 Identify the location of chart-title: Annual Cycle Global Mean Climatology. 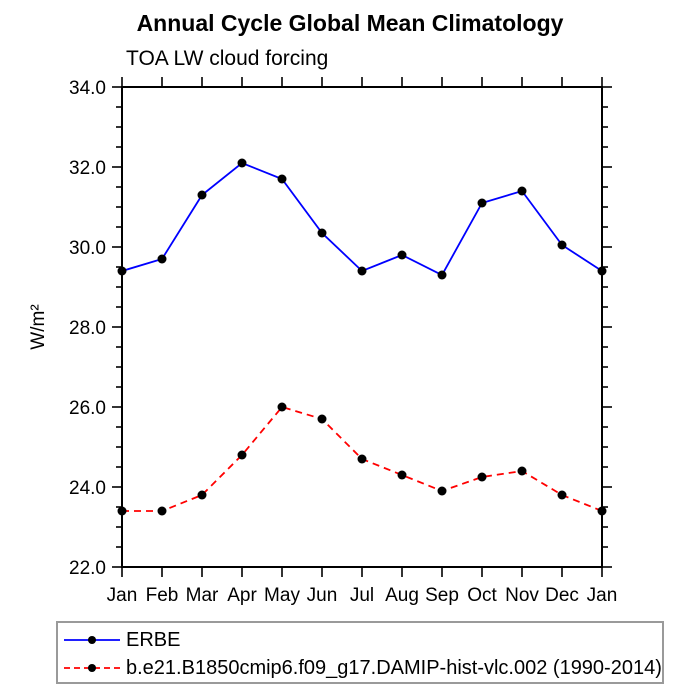
(350, 23).